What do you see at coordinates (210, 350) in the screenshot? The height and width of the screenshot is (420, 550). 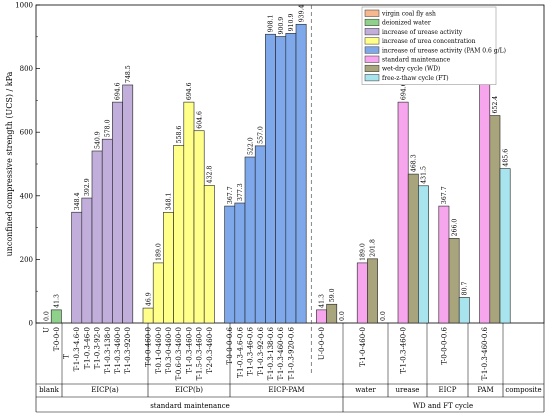 I see `x-tick-label: T-2-0.3-460-0` at bounding box center [210, 350].